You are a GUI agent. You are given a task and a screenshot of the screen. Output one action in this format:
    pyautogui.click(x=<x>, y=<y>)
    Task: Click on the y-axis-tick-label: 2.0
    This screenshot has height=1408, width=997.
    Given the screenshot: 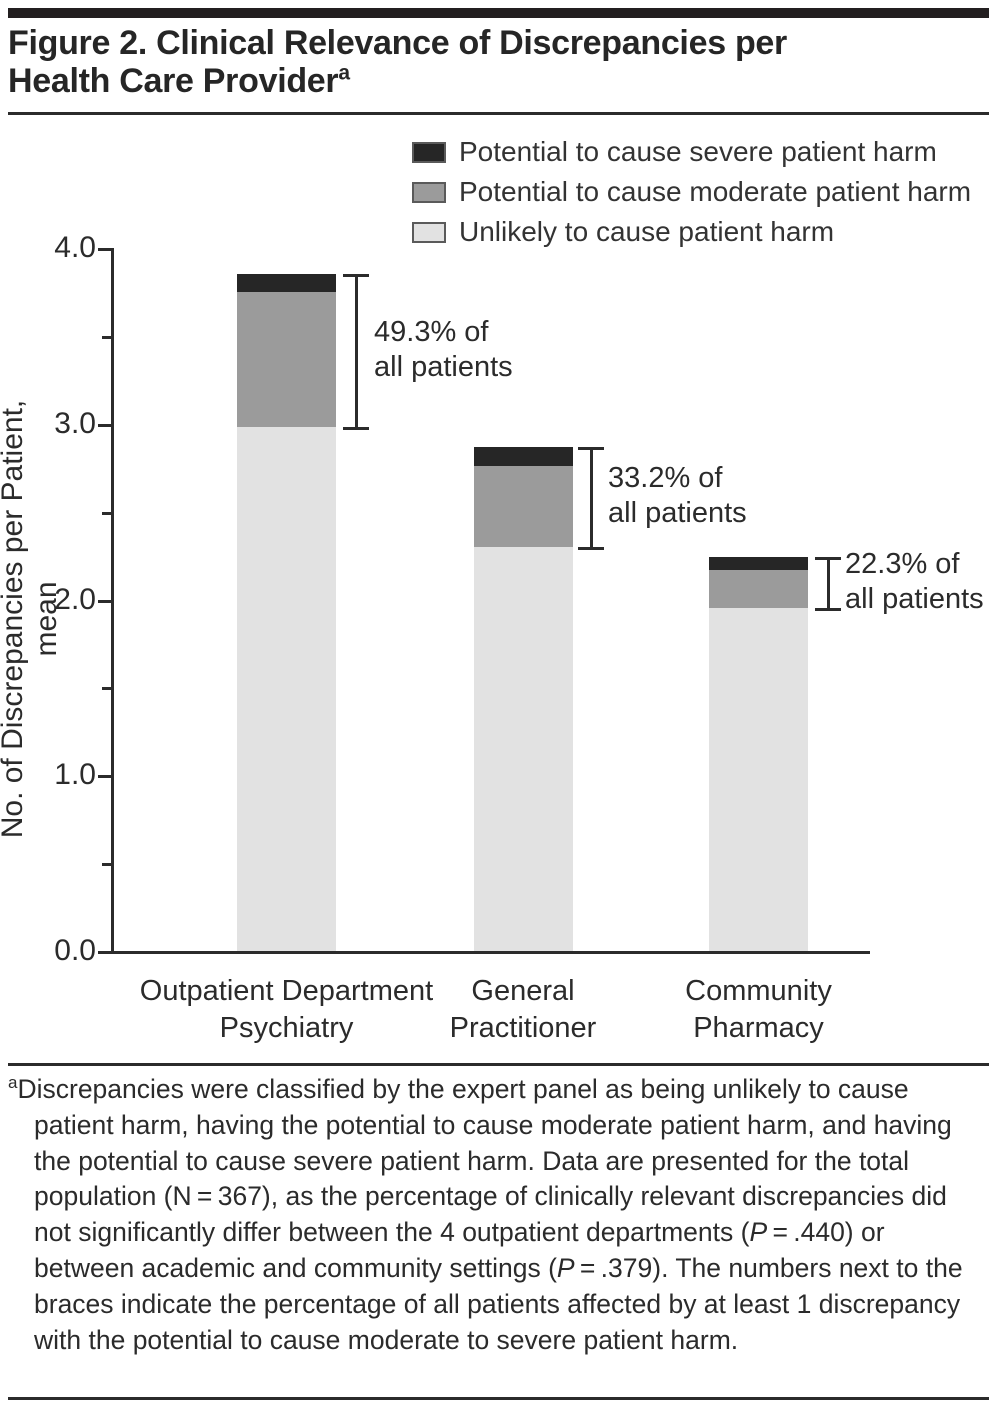 What is the action you would take?
    pyautogui.click(x=75, y=599)
    